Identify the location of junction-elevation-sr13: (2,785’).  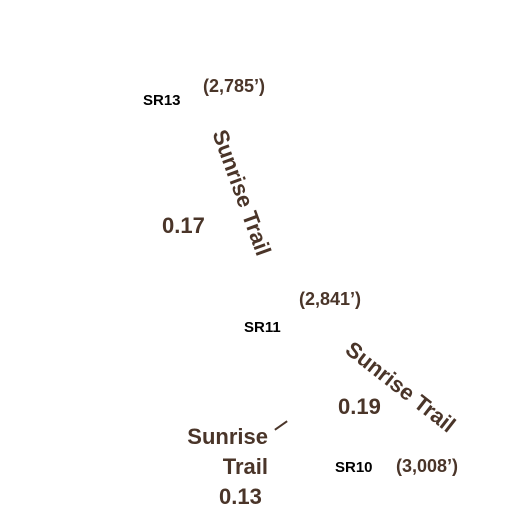
(234, 86).